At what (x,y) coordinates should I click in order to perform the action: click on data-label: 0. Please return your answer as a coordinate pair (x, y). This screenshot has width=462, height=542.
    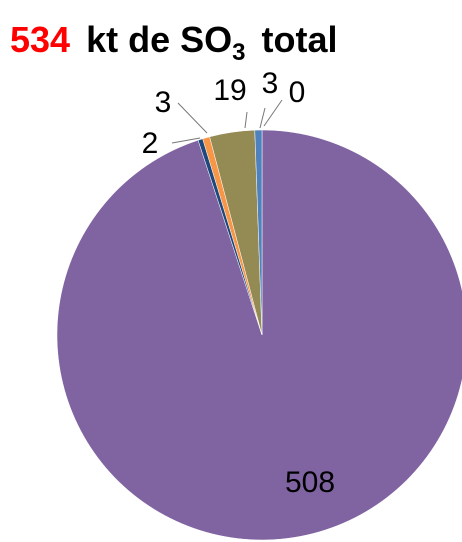
    Looking at the image, I should click on (297, 92).